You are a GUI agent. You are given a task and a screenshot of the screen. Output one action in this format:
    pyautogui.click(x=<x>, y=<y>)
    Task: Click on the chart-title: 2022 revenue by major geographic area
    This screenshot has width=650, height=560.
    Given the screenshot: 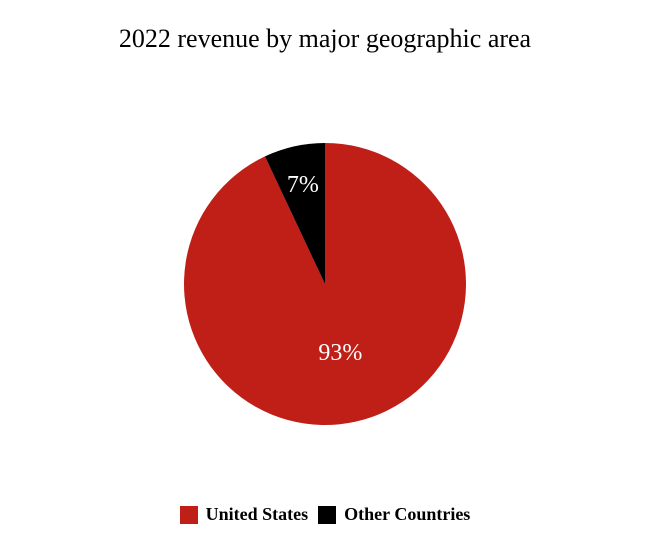 What is the action you would take?
    pyautogui.click(x=325, y=38)
    